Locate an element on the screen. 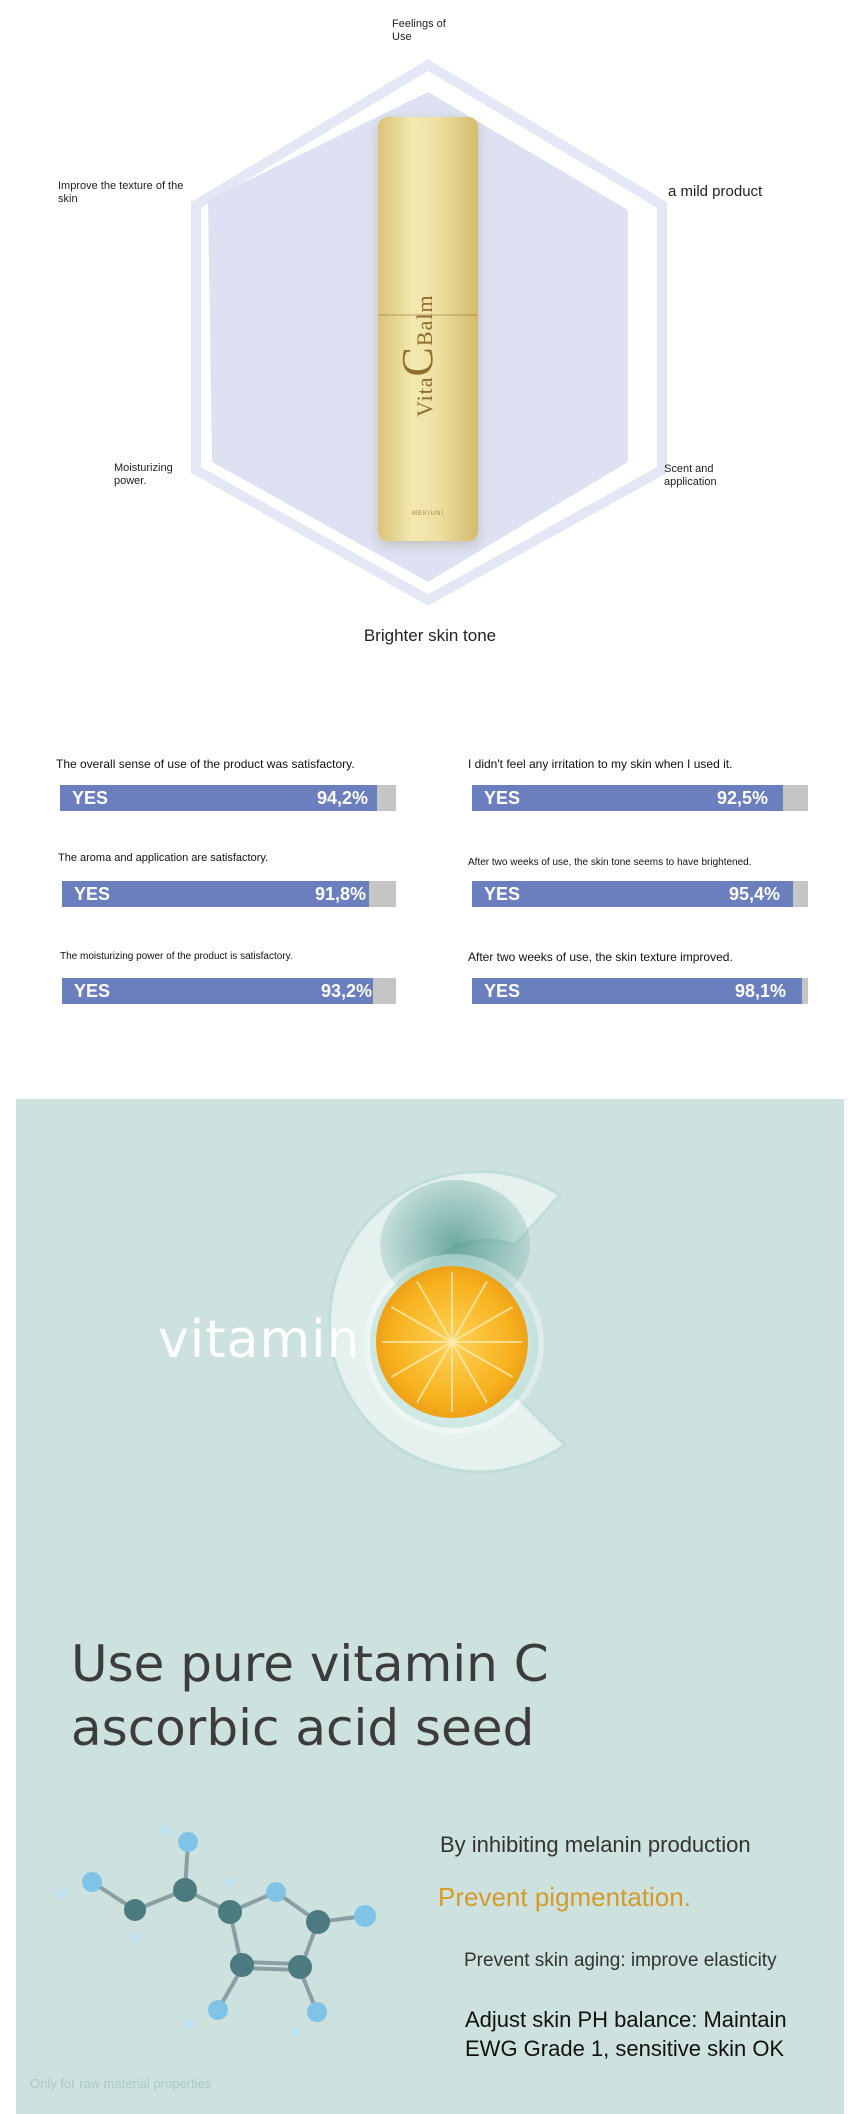 The width and height of the screenshot is (860, 2114). survey-answer-2: YES is located at coordinates (502, 798).